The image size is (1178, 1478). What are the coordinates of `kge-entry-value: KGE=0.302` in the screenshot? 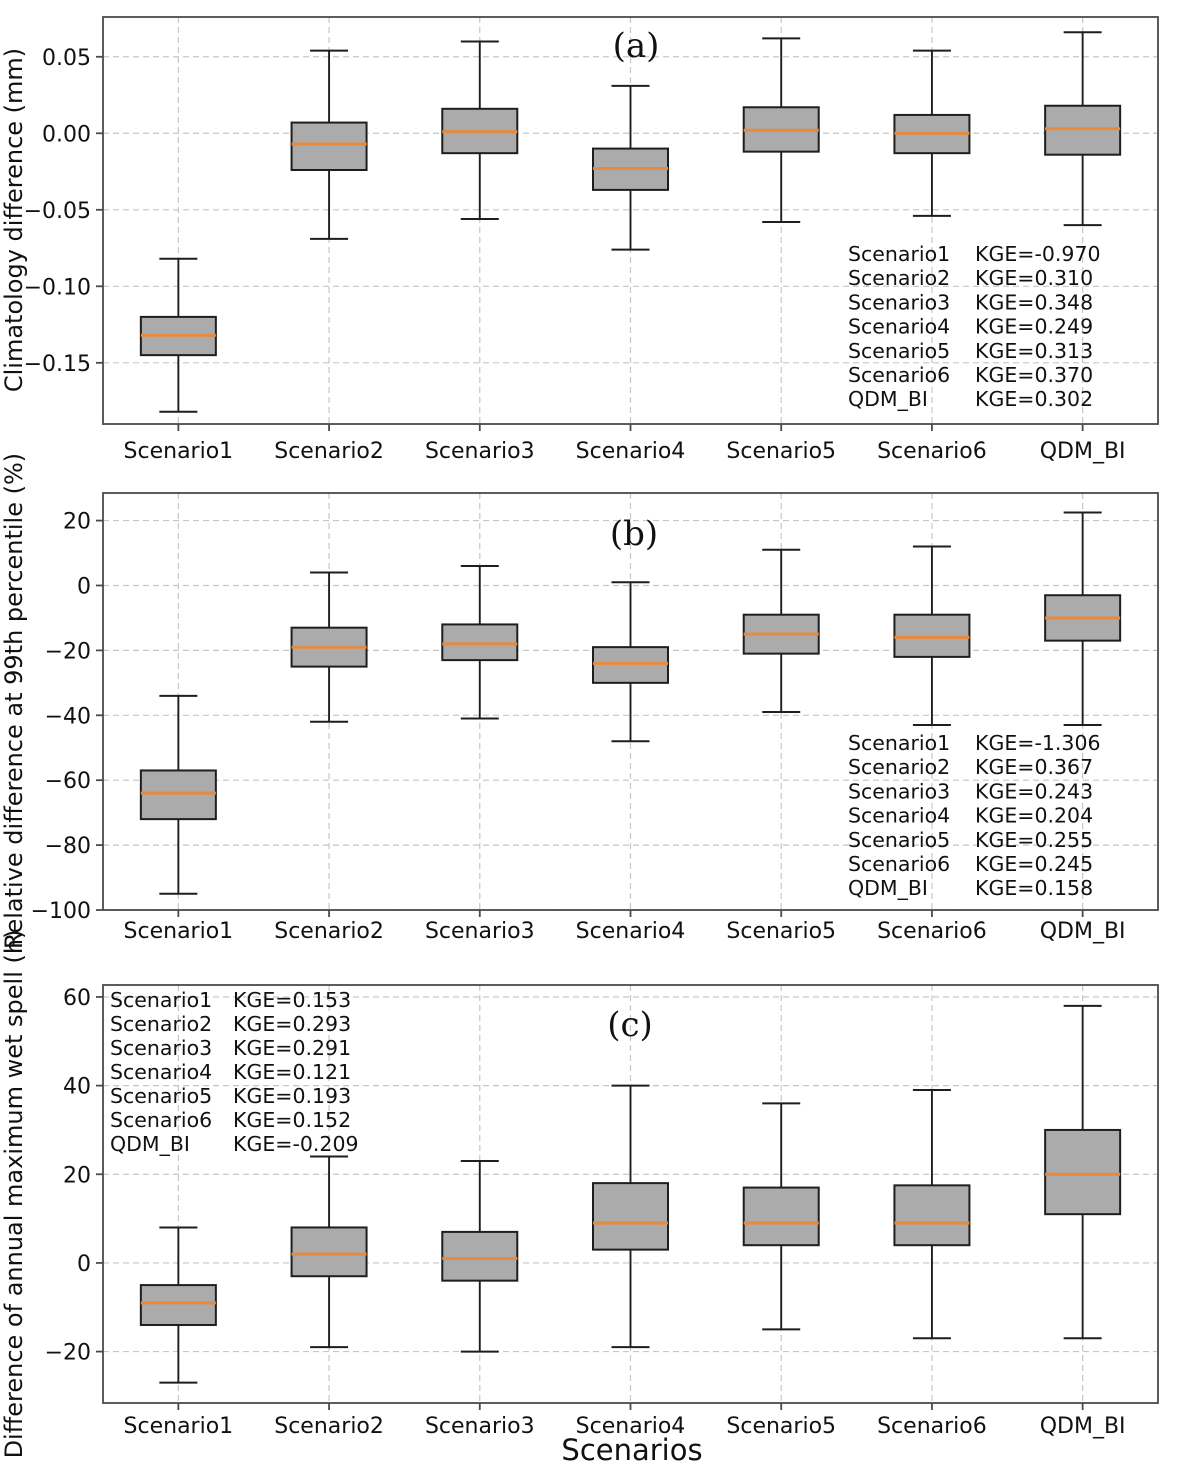 It's located at (1034, 399).